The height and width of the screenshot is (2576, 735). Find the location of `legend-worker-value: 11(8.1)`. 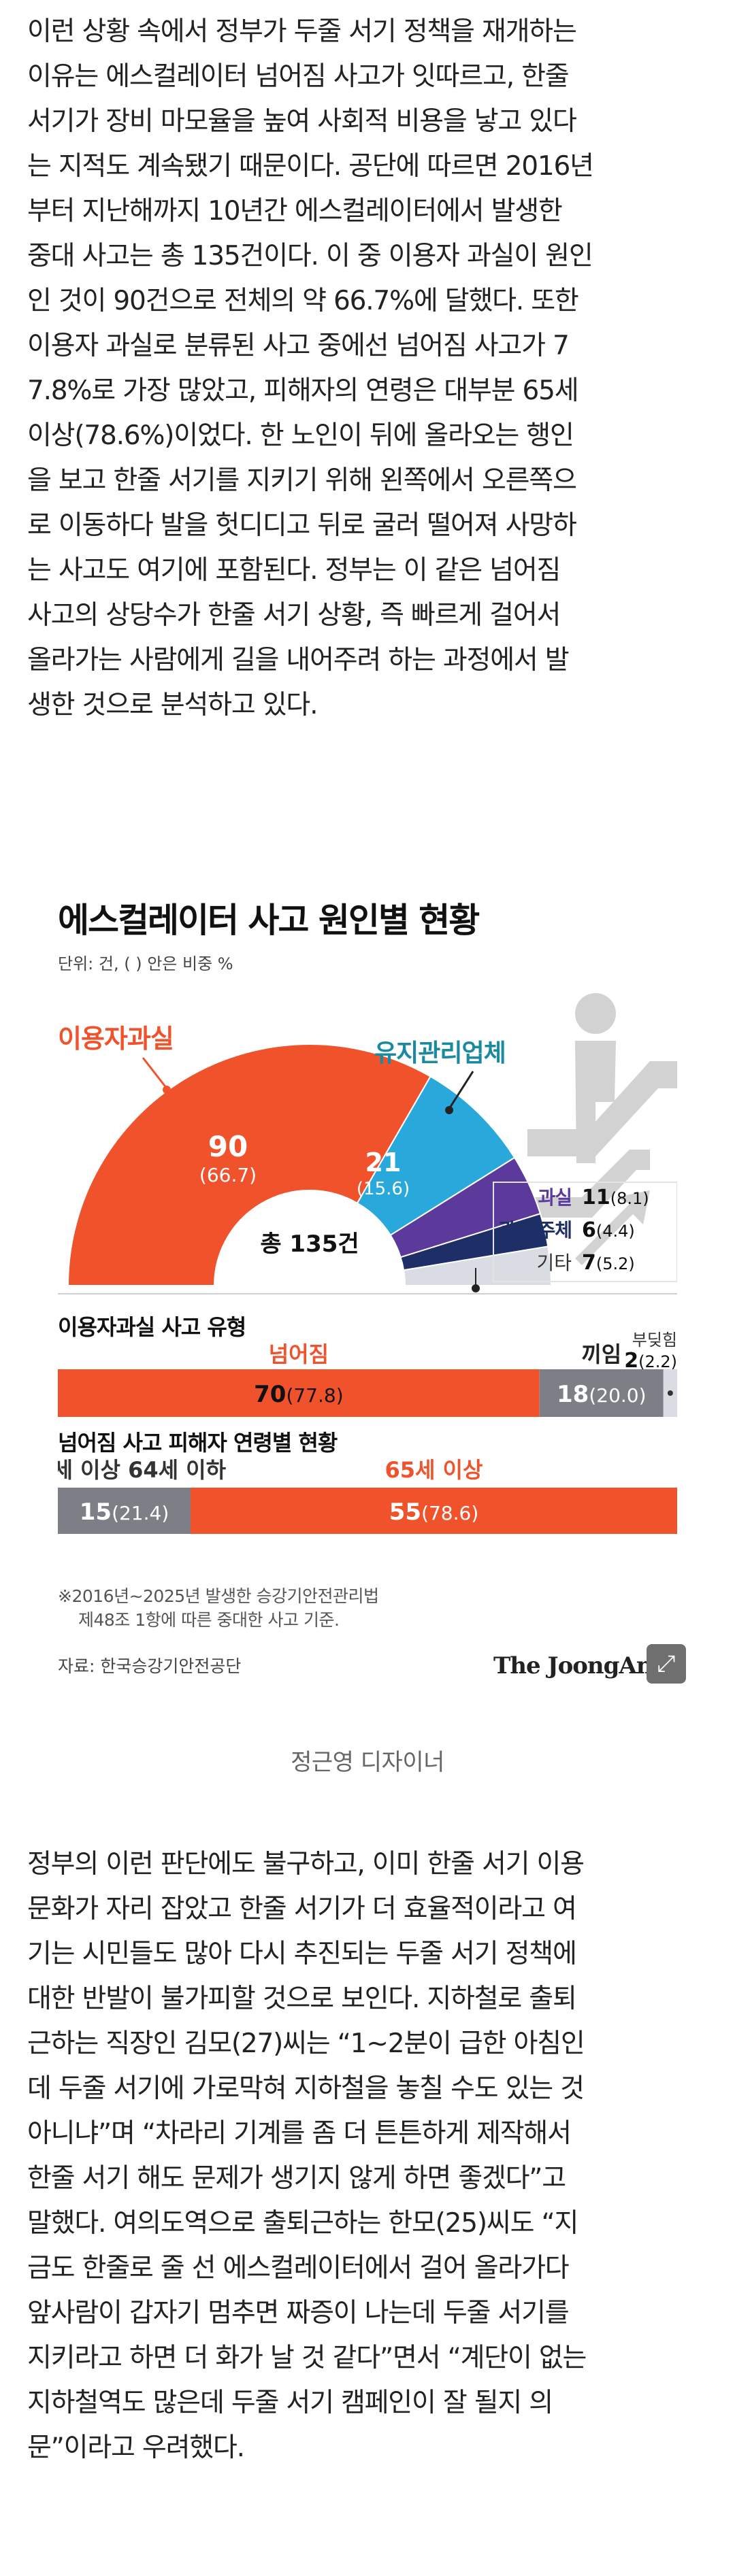

legend-worker-value: 11(8.1) is located at coordinates (615, 1197).